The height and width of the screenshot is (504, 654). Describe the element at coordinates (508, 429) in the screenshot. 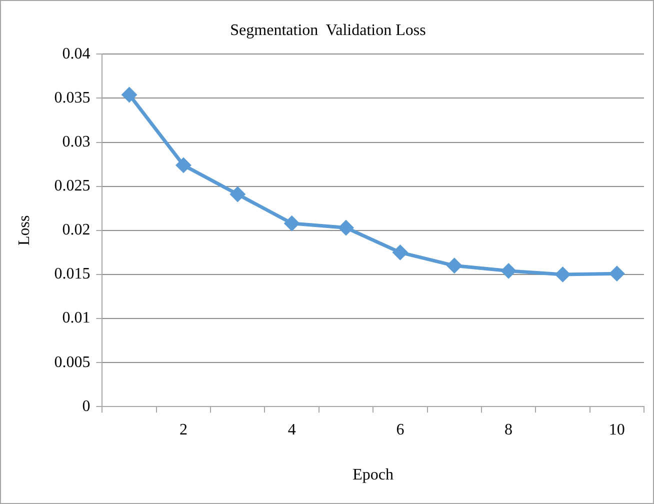

I see `x-tick-label: 8` at that location.